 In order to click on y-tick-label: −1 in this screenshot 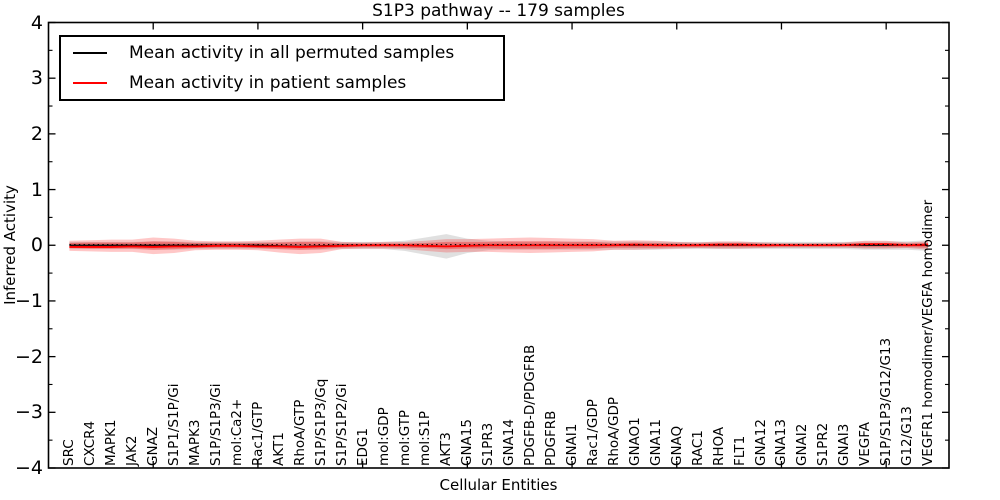, I will do `click(28, 300)`.